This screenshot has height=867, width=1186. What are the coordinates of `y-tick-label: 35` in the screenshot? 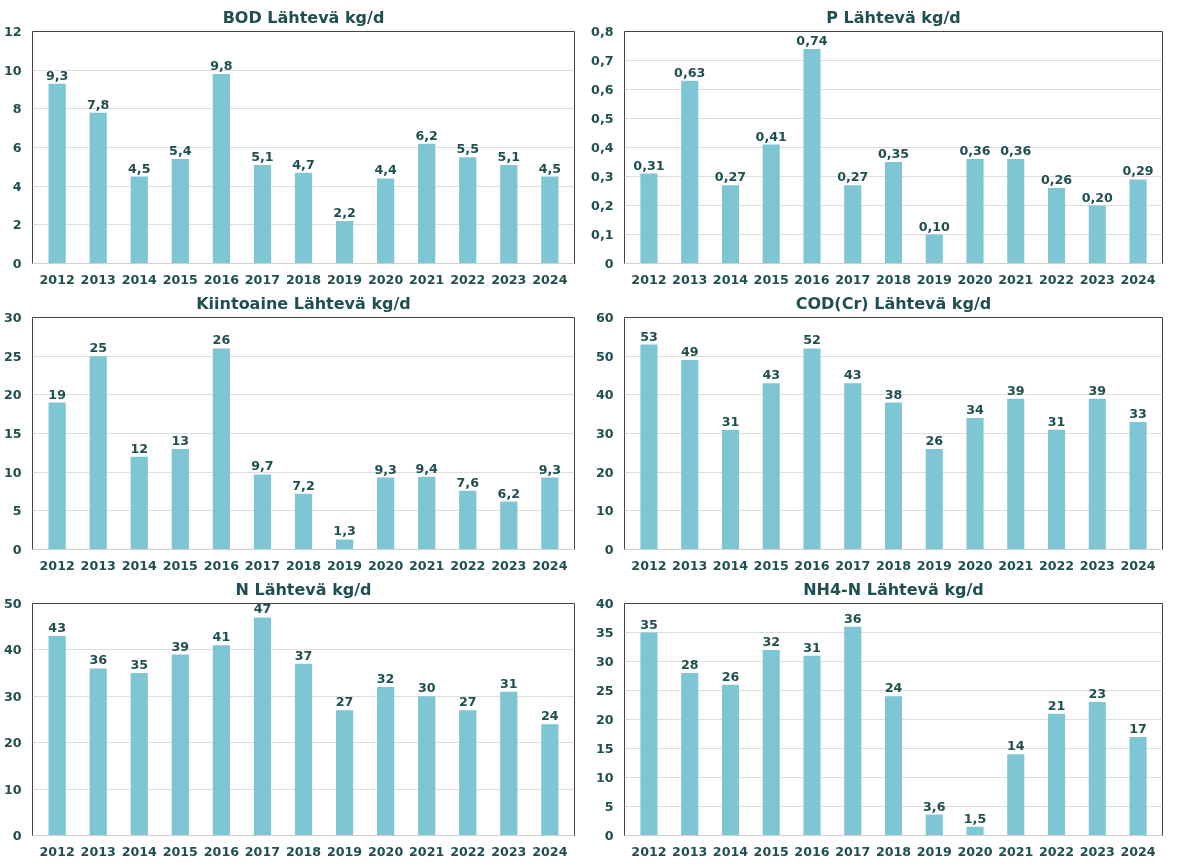 It's located at (604, 632).